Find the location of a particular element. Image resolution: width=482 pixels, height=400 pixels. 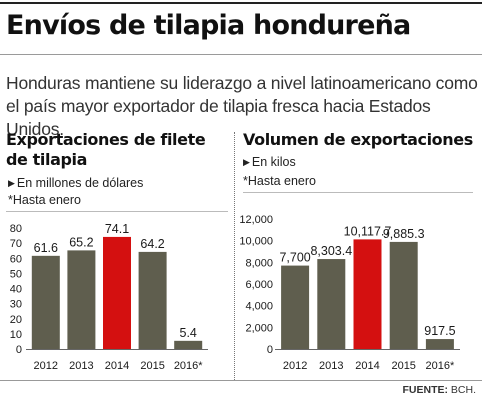

y-tick-label: 60 is located at coordinates (16, 259).